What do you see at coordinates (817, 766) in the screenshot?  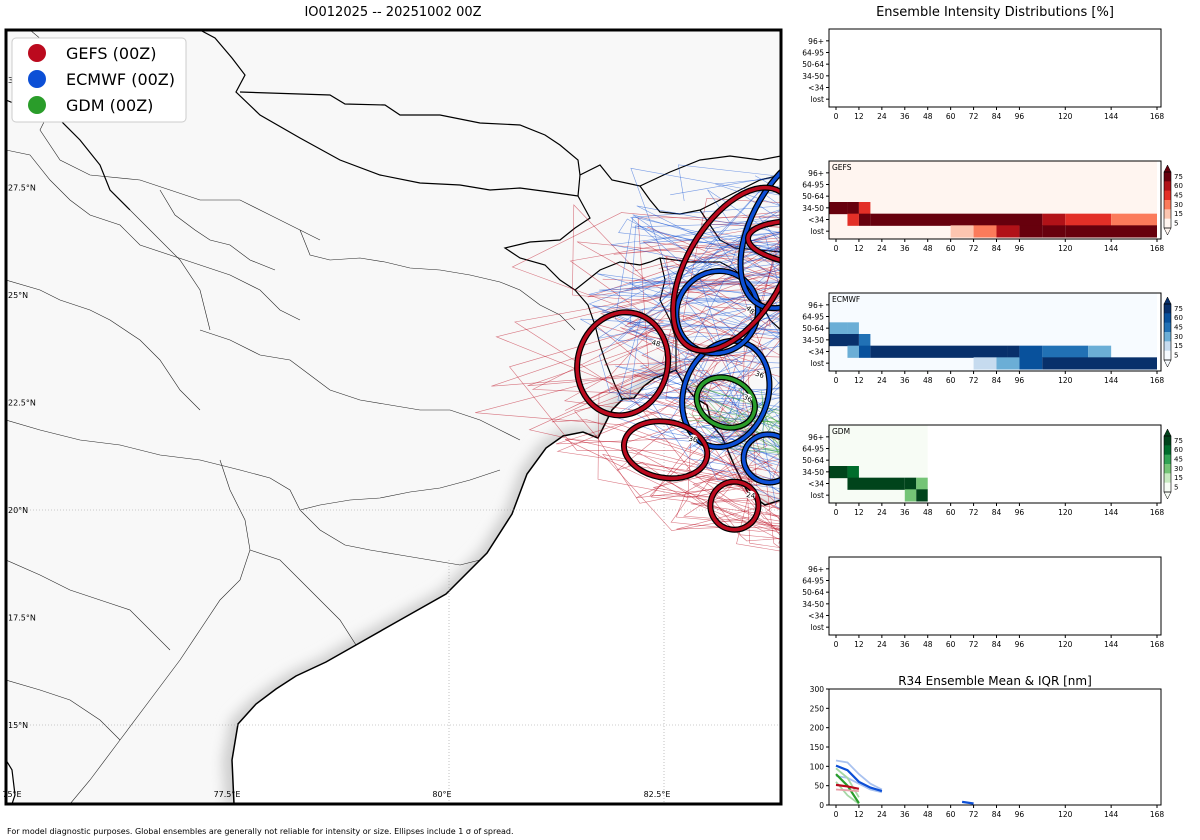 I see `r34-y-tick: 100` at bounding box center [817, 766].